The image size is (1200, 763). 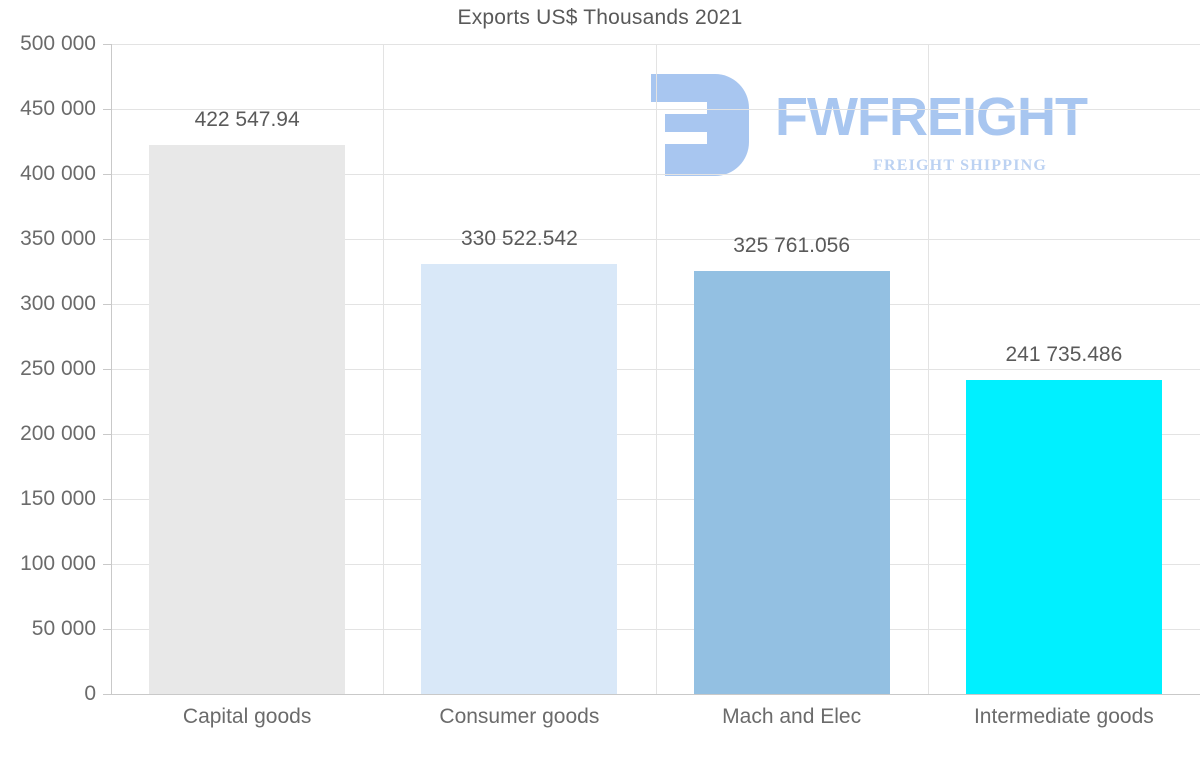 I want to click on y-axis-tick-label: 250 000, so click(x=58, y=368).